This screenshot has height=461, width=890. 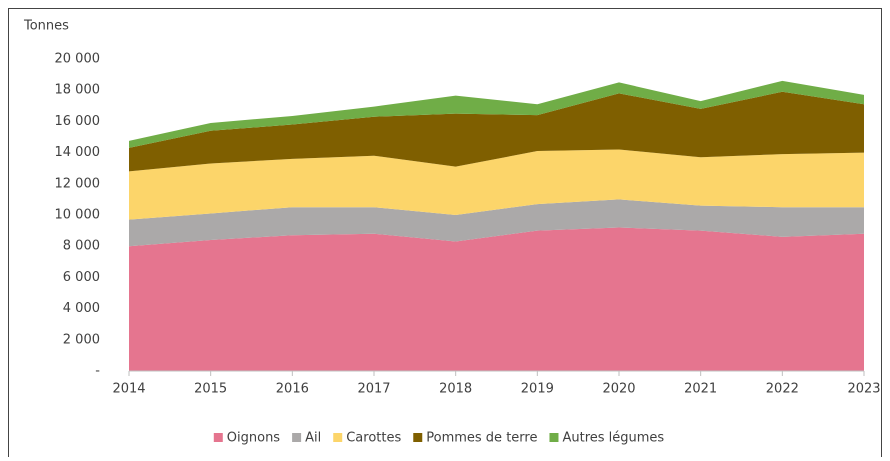 What do you see at coordinates (46, 26) in the screenshot?
I see `y-axis-label: Tonnes` at bounding box center [46, 26].